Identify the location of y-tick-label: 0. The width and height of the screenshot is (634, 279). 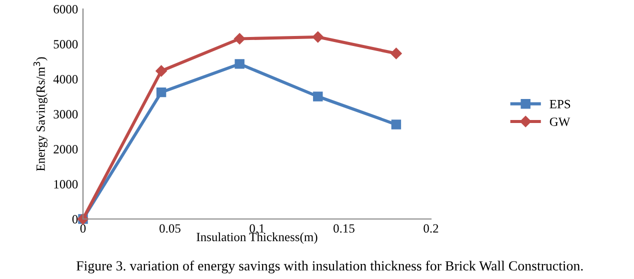
(75, 219).